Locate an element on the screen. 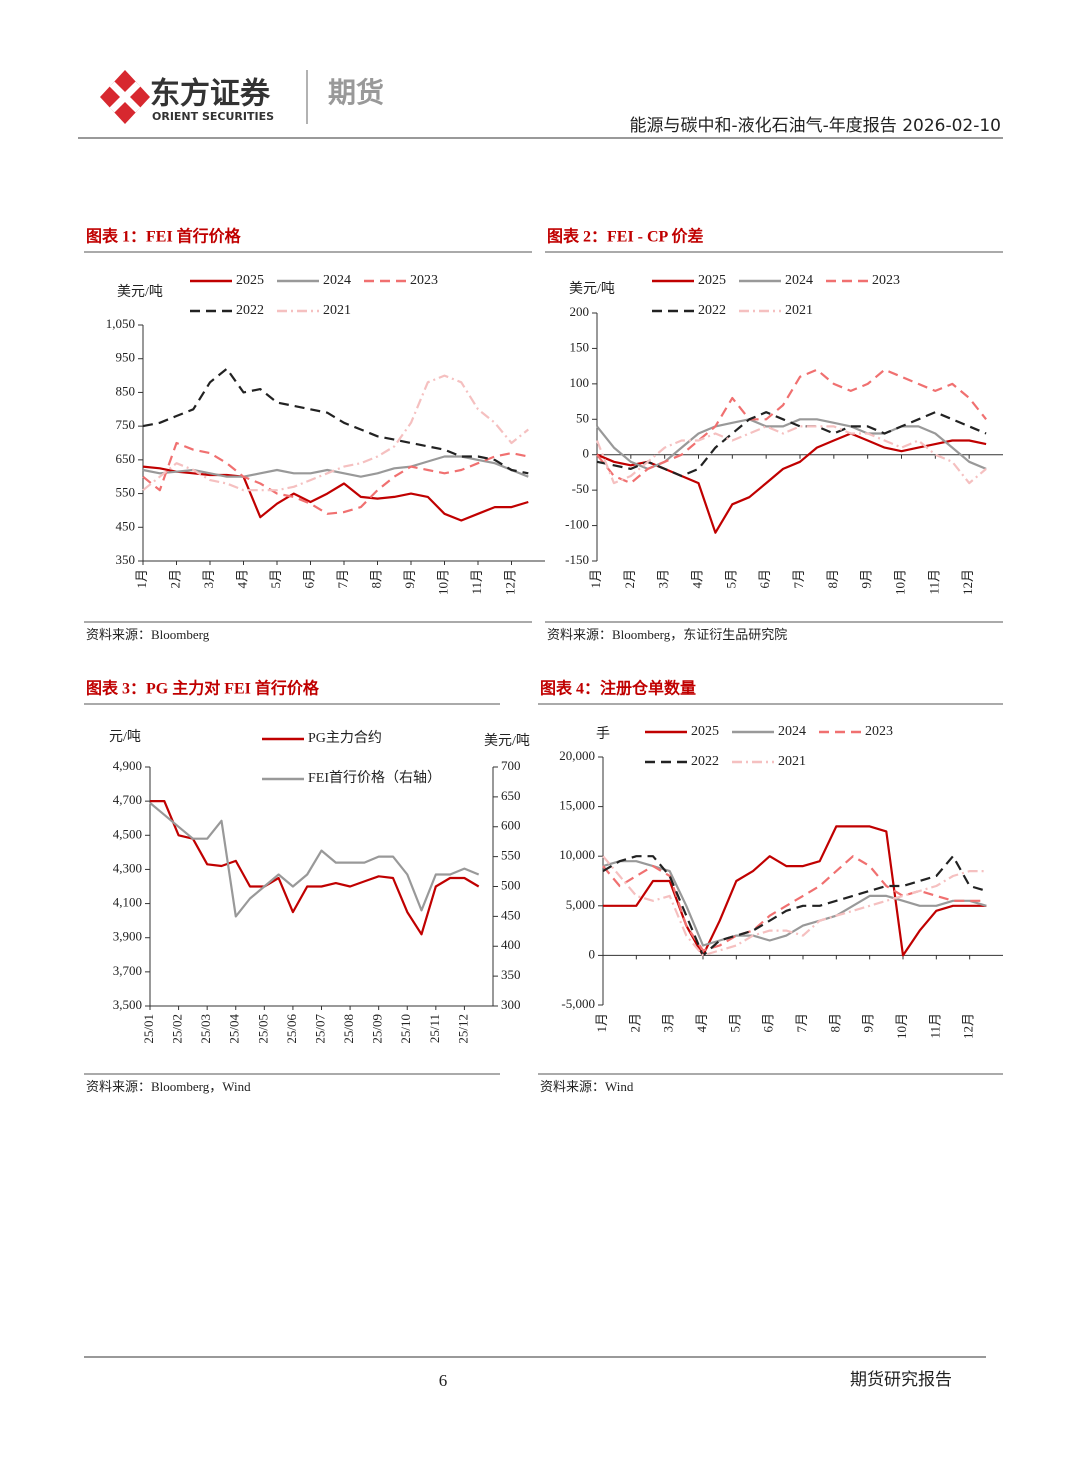 The height and width of the screenshot is (1466, 1080). y-axis-label: 美元/吨 is located at coordinates (592, 289).